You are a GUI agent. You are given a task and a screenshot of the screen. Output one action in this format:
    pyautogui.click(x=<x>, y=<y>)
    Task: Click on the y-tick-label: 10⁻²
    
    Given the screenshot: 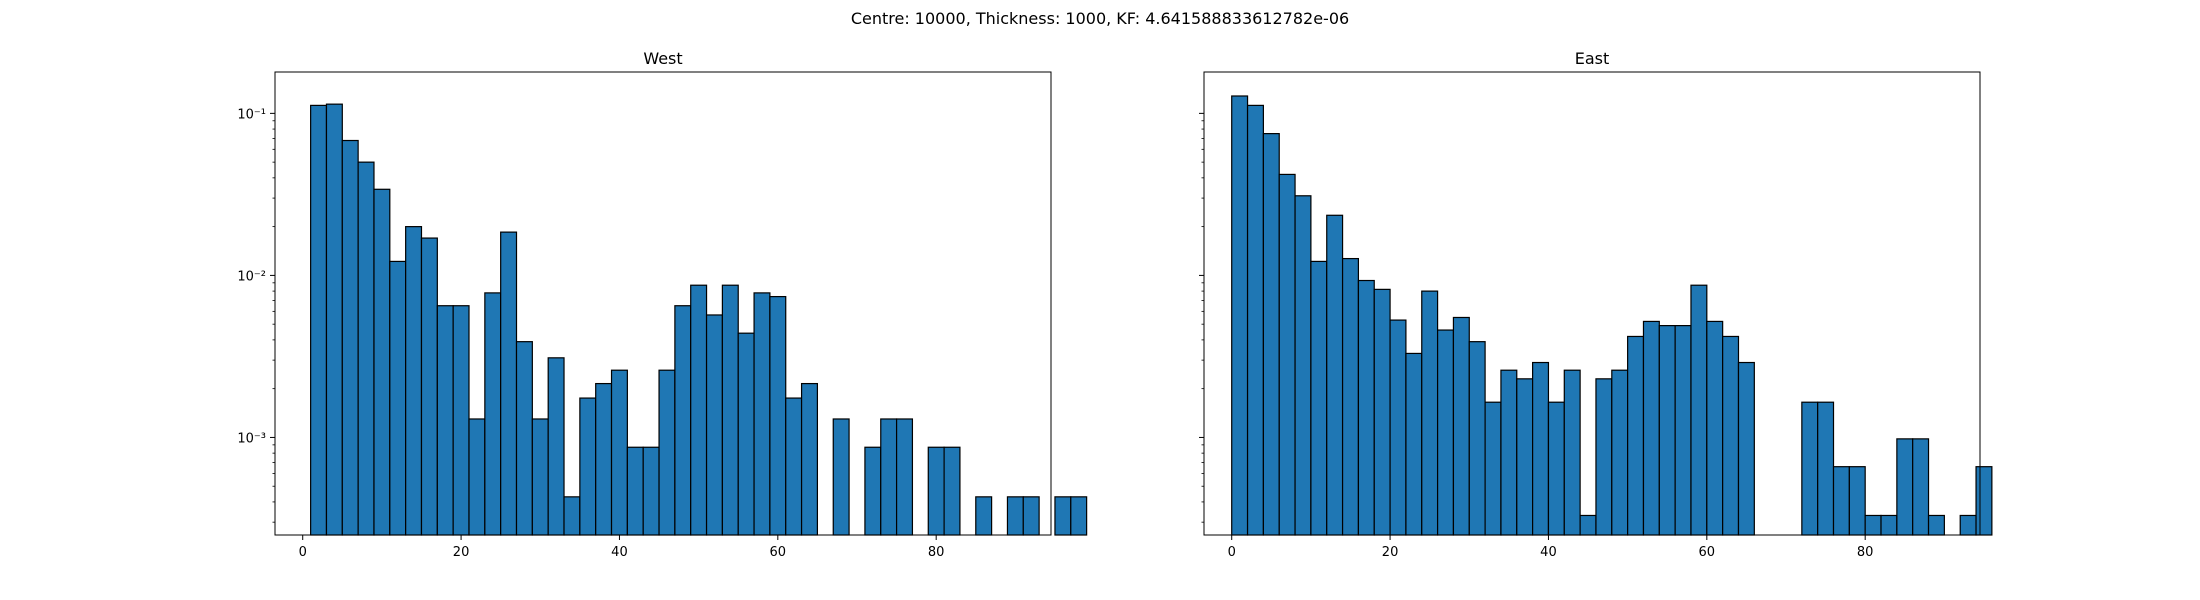 What is the action you would take?
    pyautogui.click(x=251, y=276)
    